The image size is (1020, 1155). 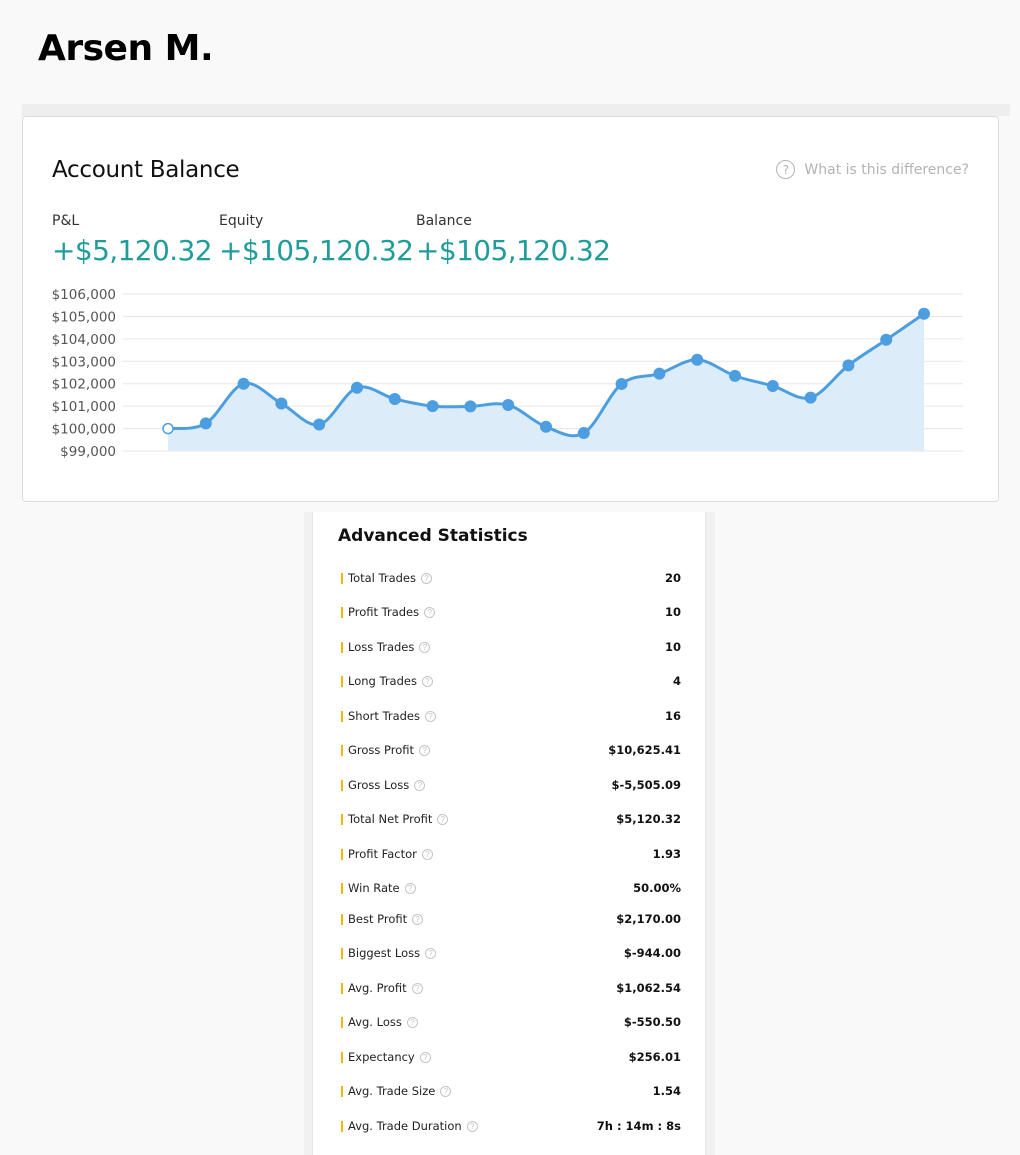 What do you see at coordinates (511, 819) in the screenshot?
I see `stat-row: Total Net Profit? $5,120.32` at bounding box center [511, 819].